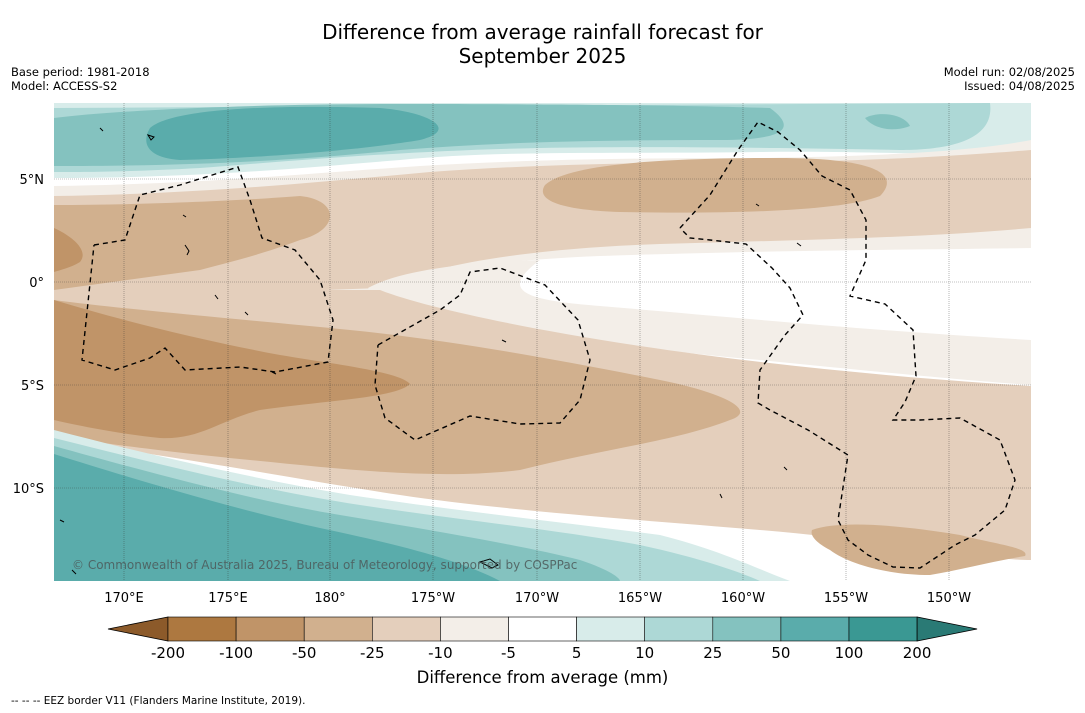  I want to click on colorbar: -200 -100 -50 -25 -10 -5 5 10 25 50 100 200, so click(542, 639).